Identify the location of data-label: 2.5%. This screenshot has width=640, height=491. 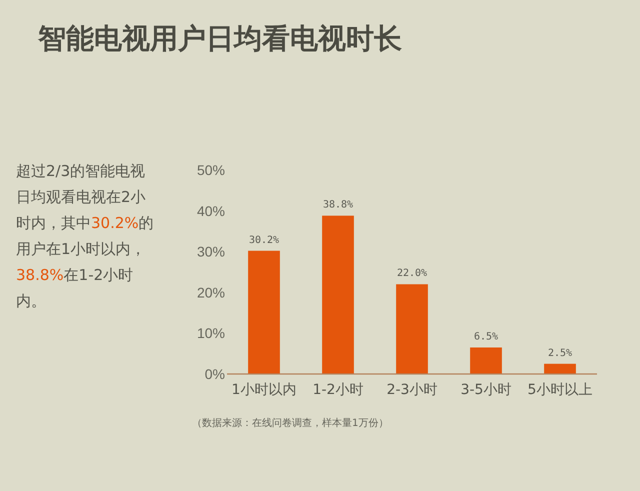
(560, 353).